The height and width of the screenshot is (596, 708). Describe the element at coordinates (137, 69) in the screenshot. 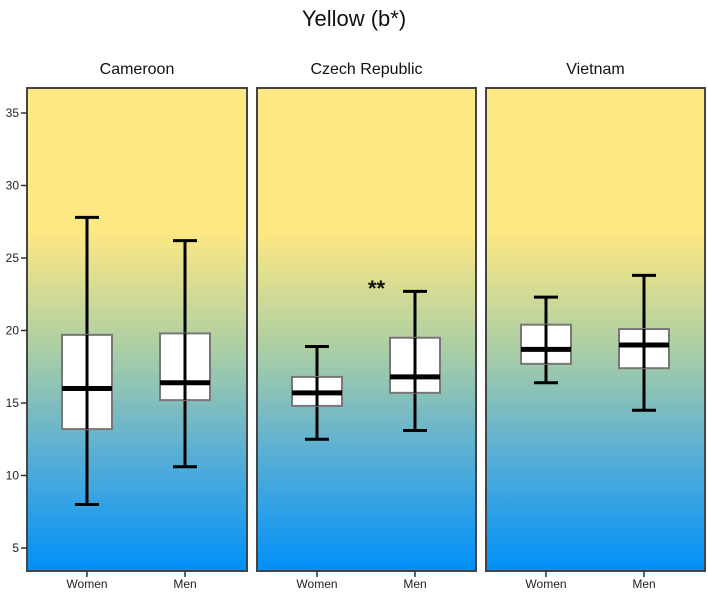

I see `panel-title: Cameroon` at that location.